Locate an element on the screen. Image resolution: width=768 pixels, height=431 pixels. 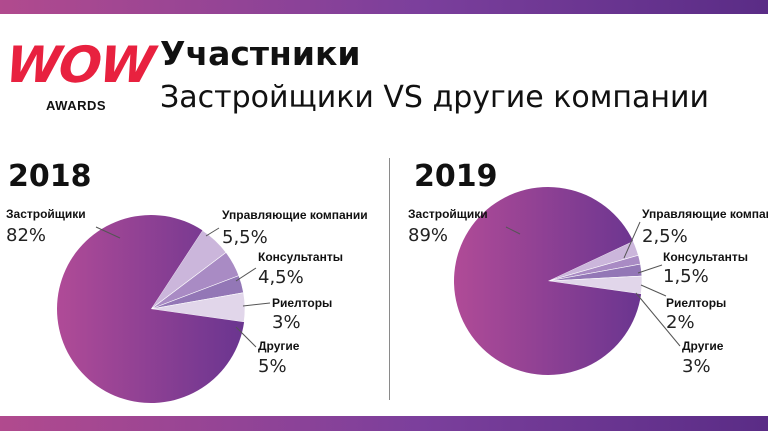
value-2018-developers: 82% is located at coordinates (26, 235).